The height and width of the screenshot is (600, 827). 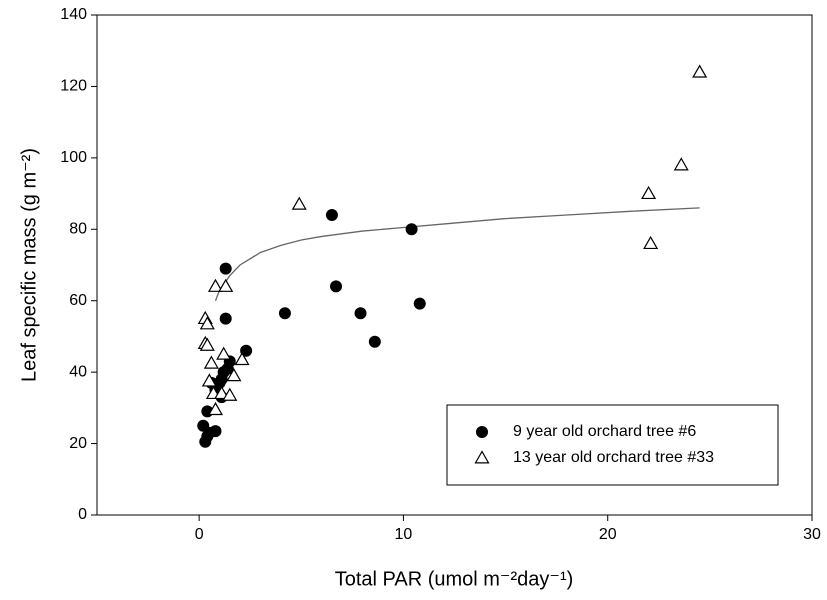 I want to click on y-tick-label: 80, so click(x=78, y=229).